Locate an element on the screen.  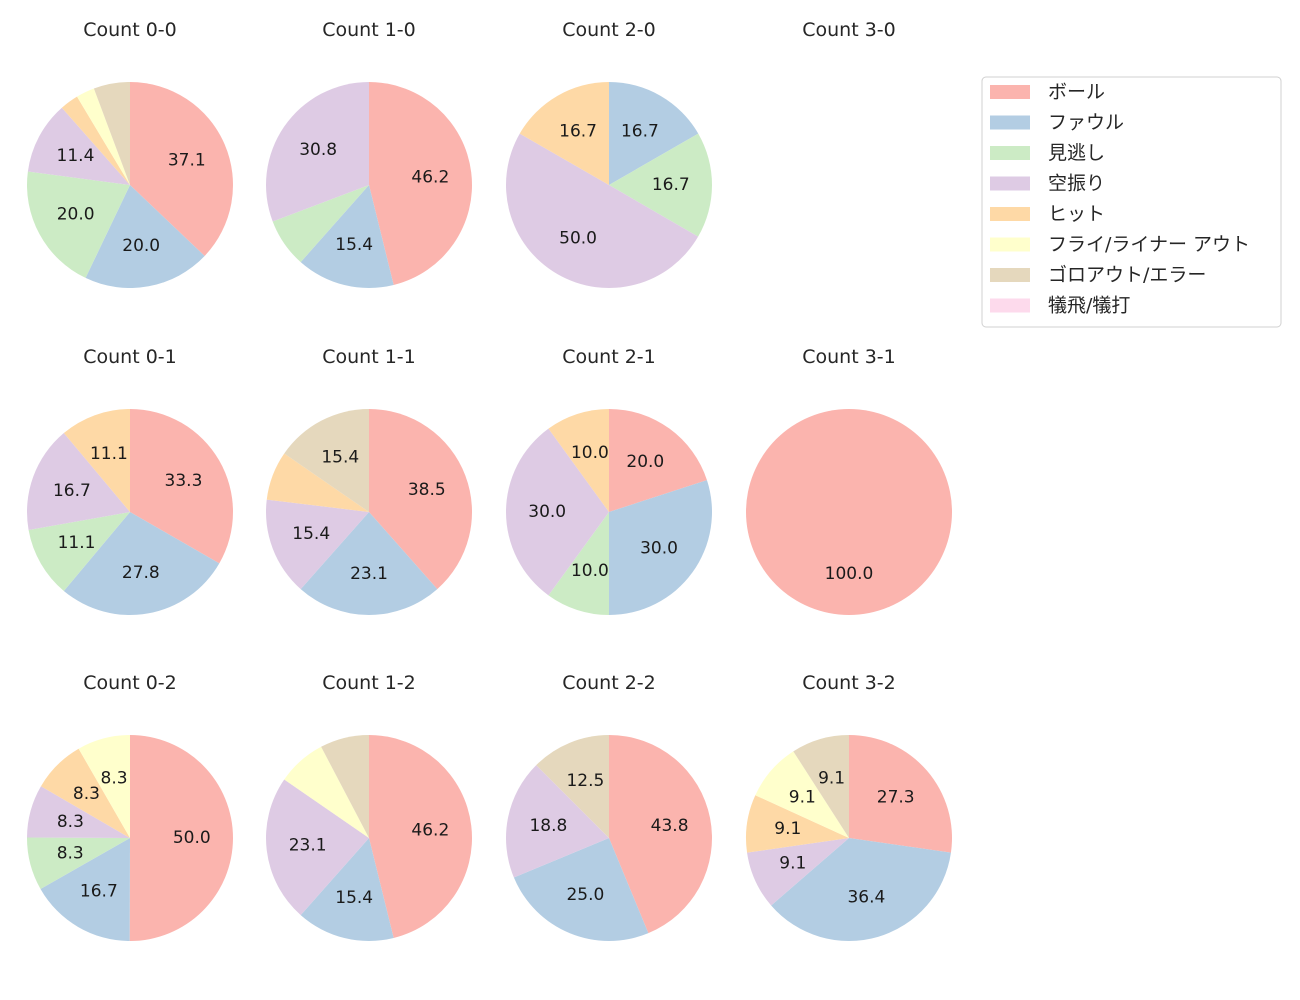
slice-label: 25.0 is located at coordinates (585, 895).